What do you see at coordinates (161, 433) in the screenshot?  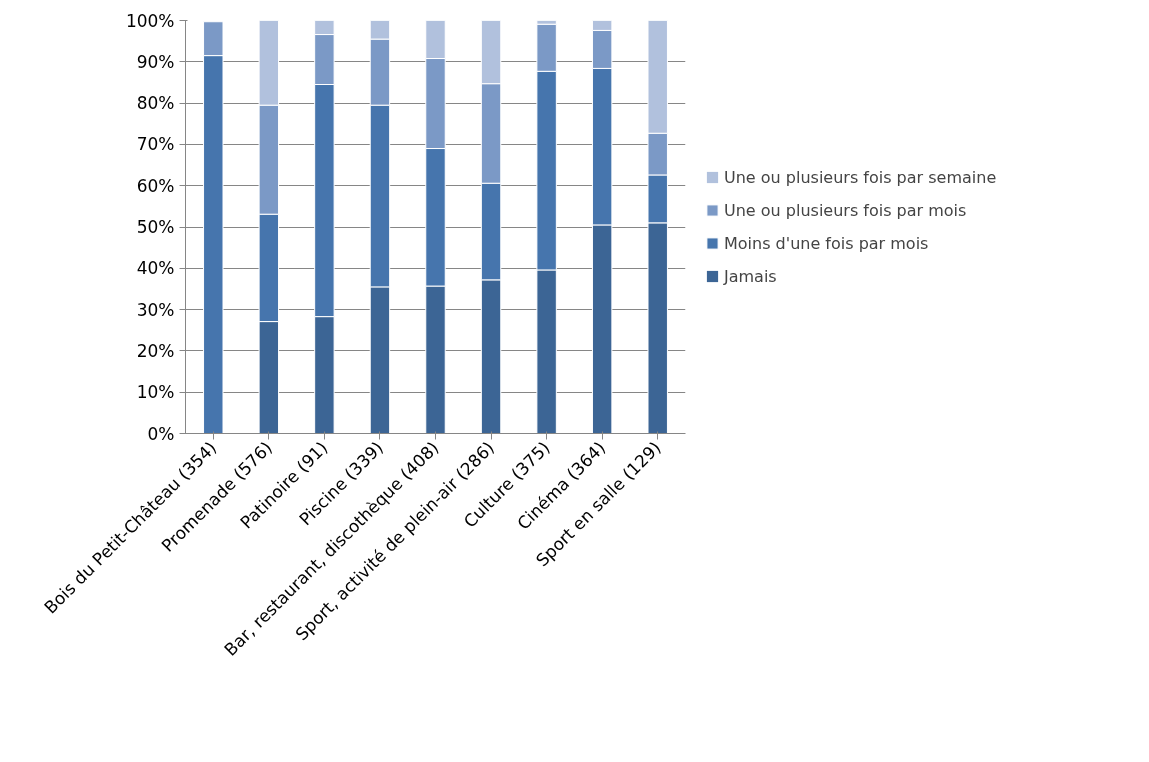 I see `y-tick-label: 0%` at bounding box center [161, 433].